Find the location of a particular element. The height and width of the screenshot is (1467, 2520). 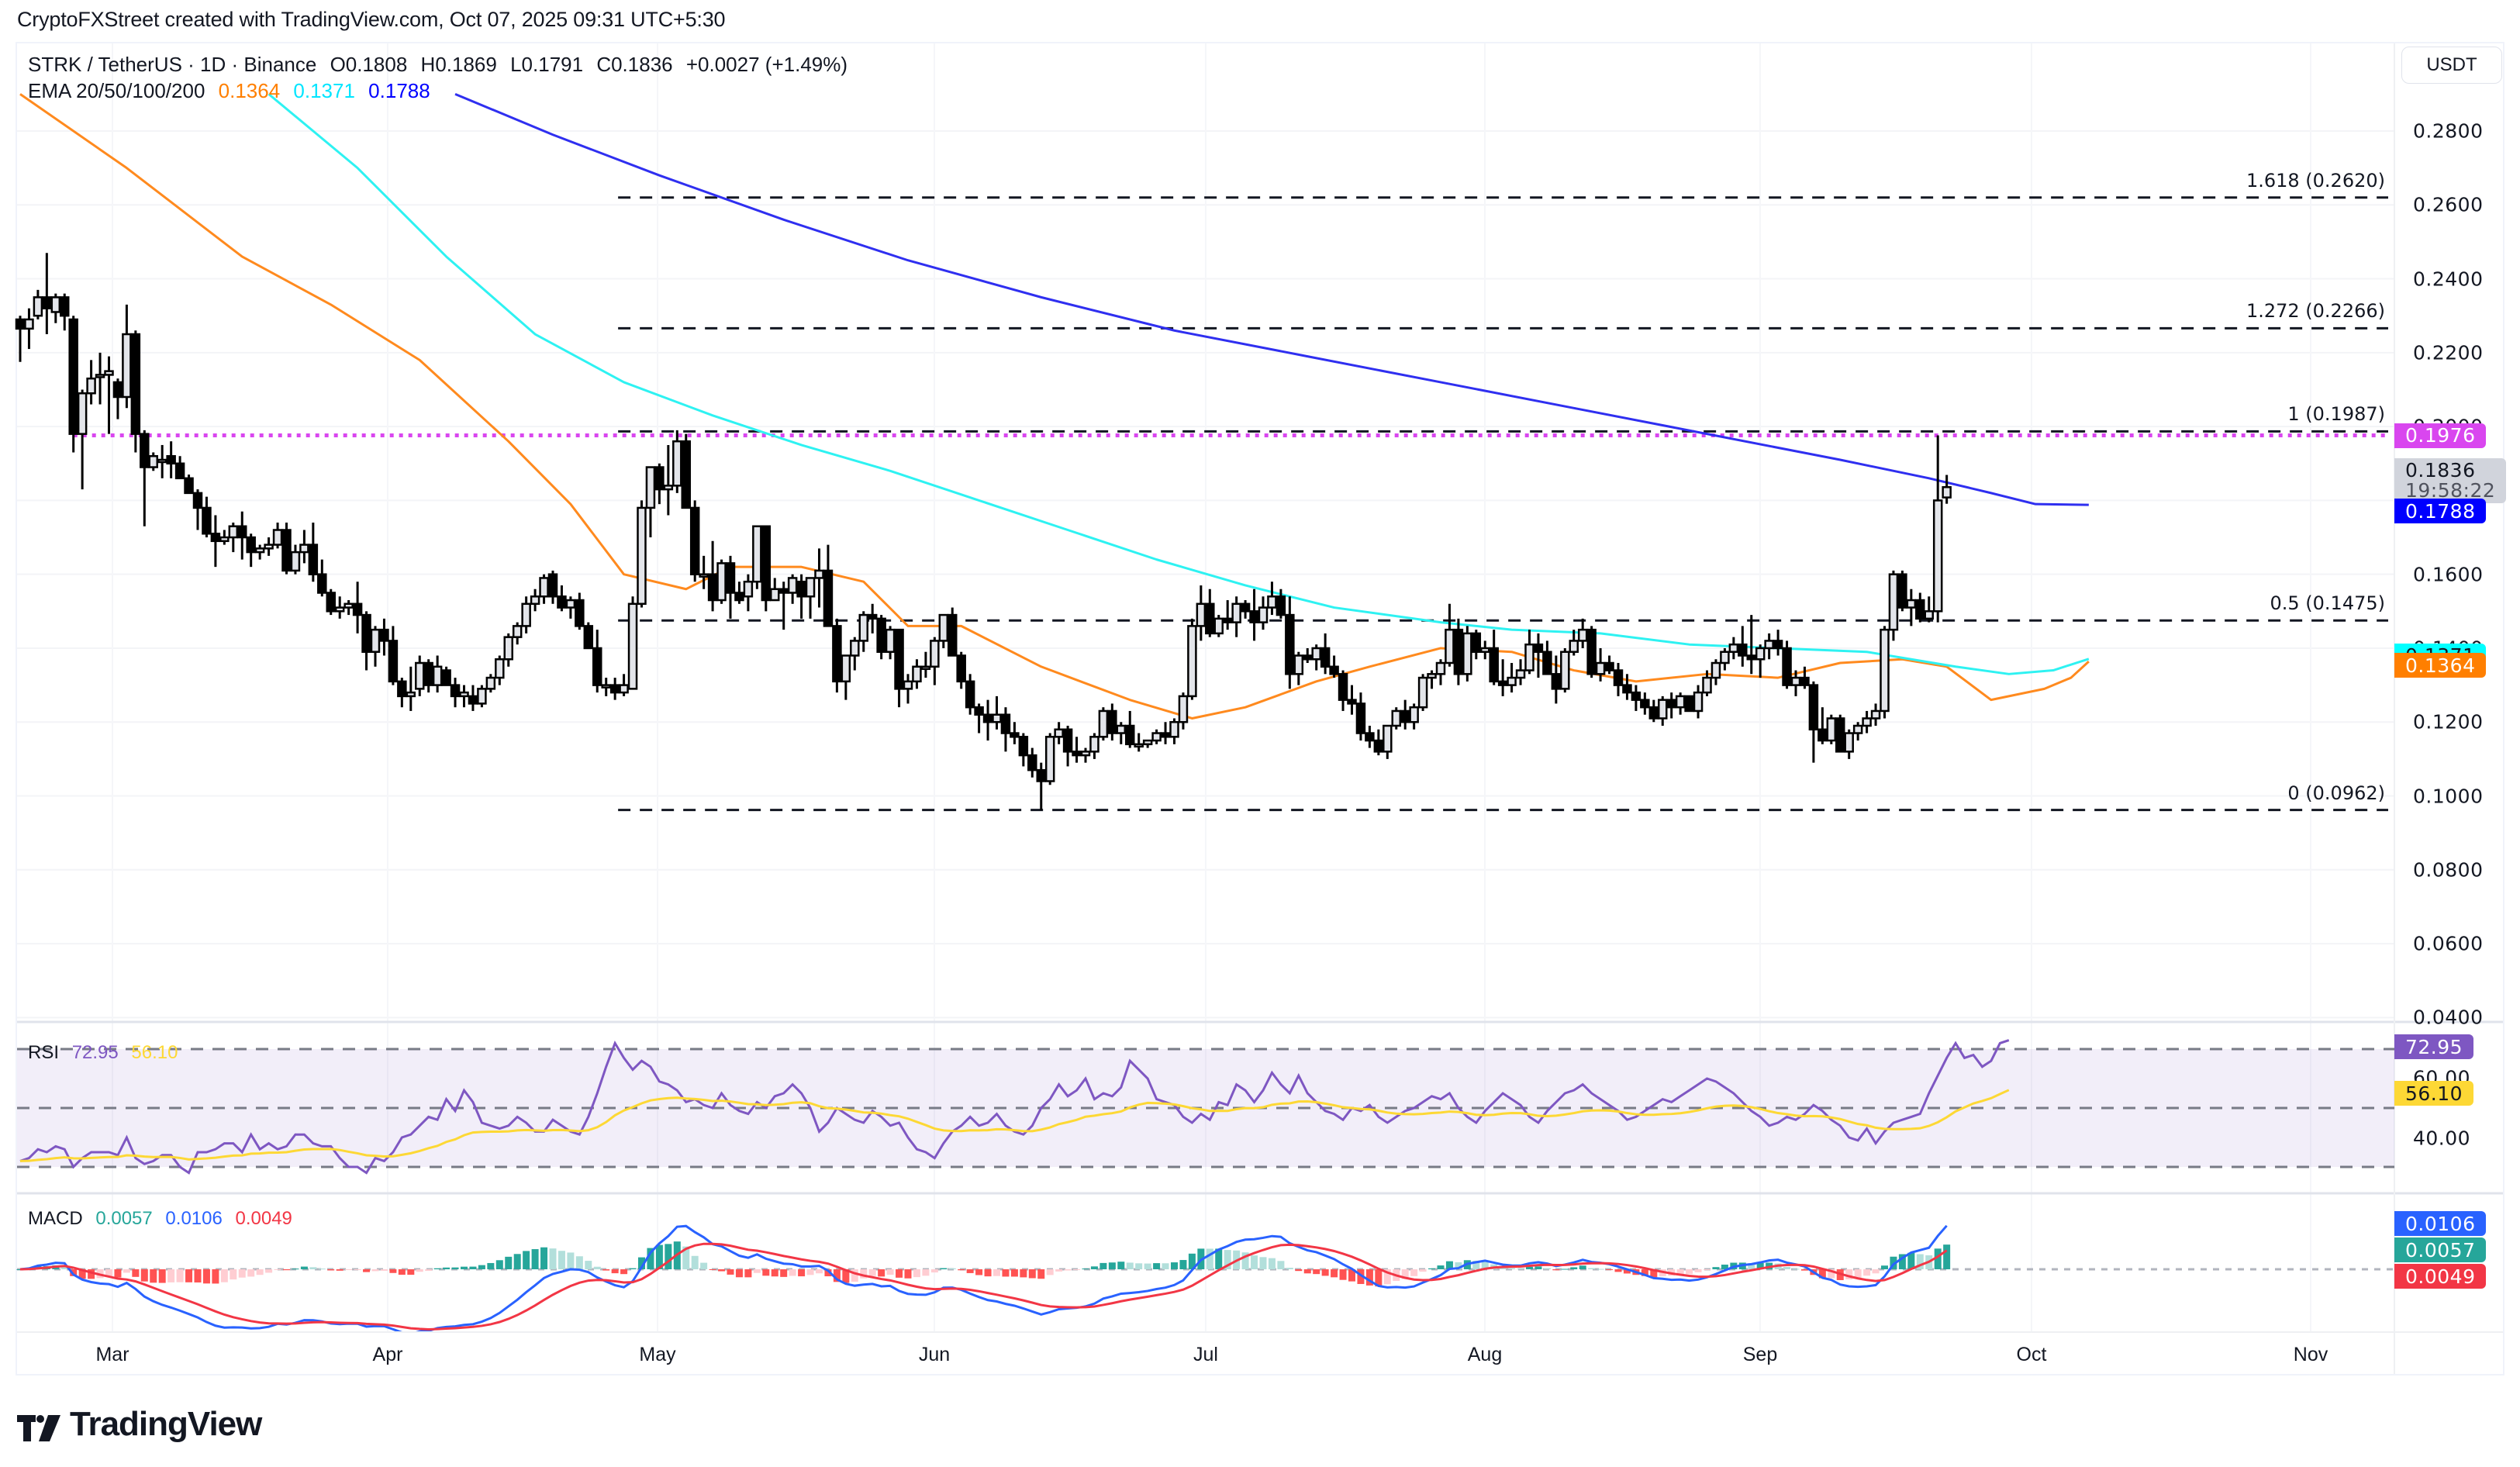

tradingview-logo: TradingView is located at coordinates (139, 1424).